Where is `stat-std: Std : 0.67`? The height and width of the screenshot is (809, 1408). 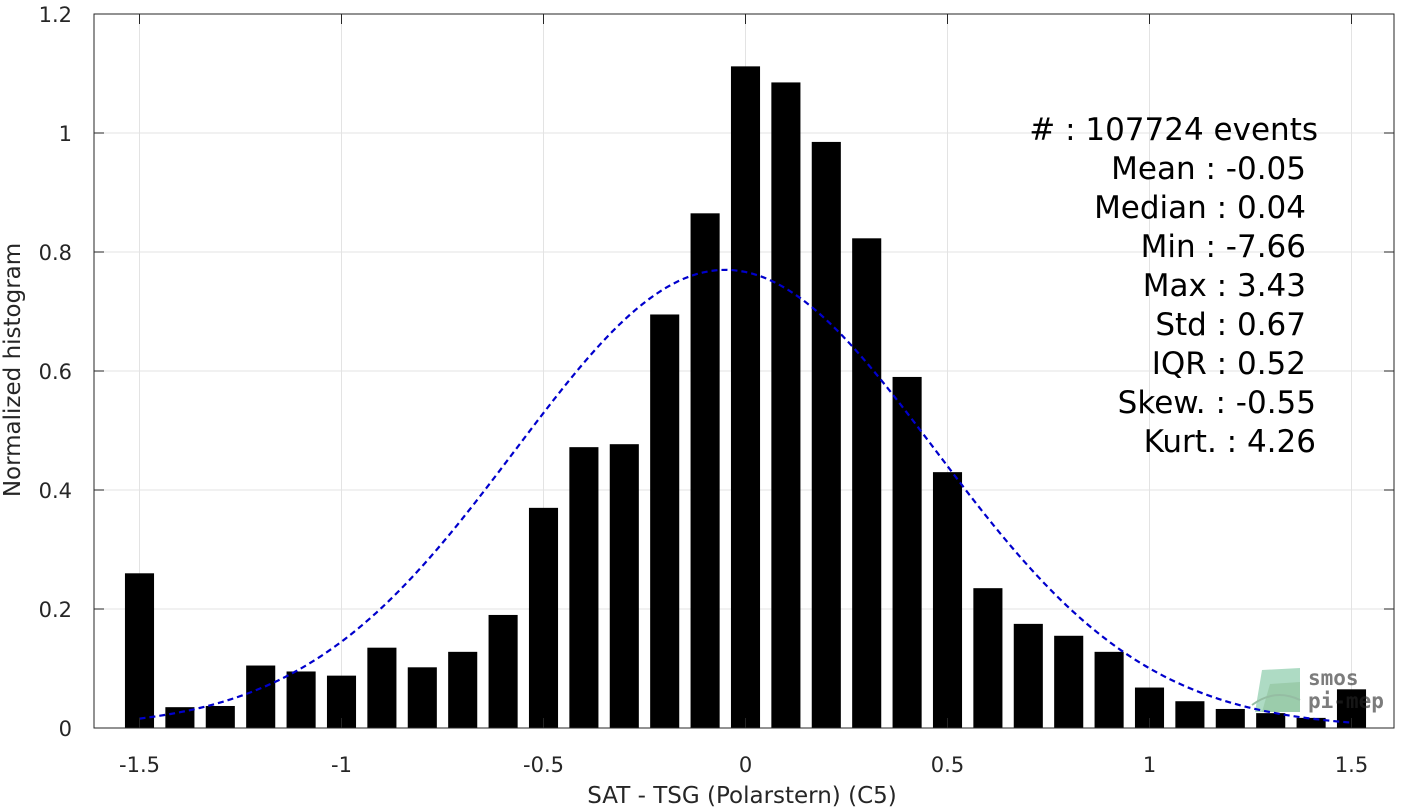 stat-std: Std : 0.67 is located at coordinates (1230, 325).